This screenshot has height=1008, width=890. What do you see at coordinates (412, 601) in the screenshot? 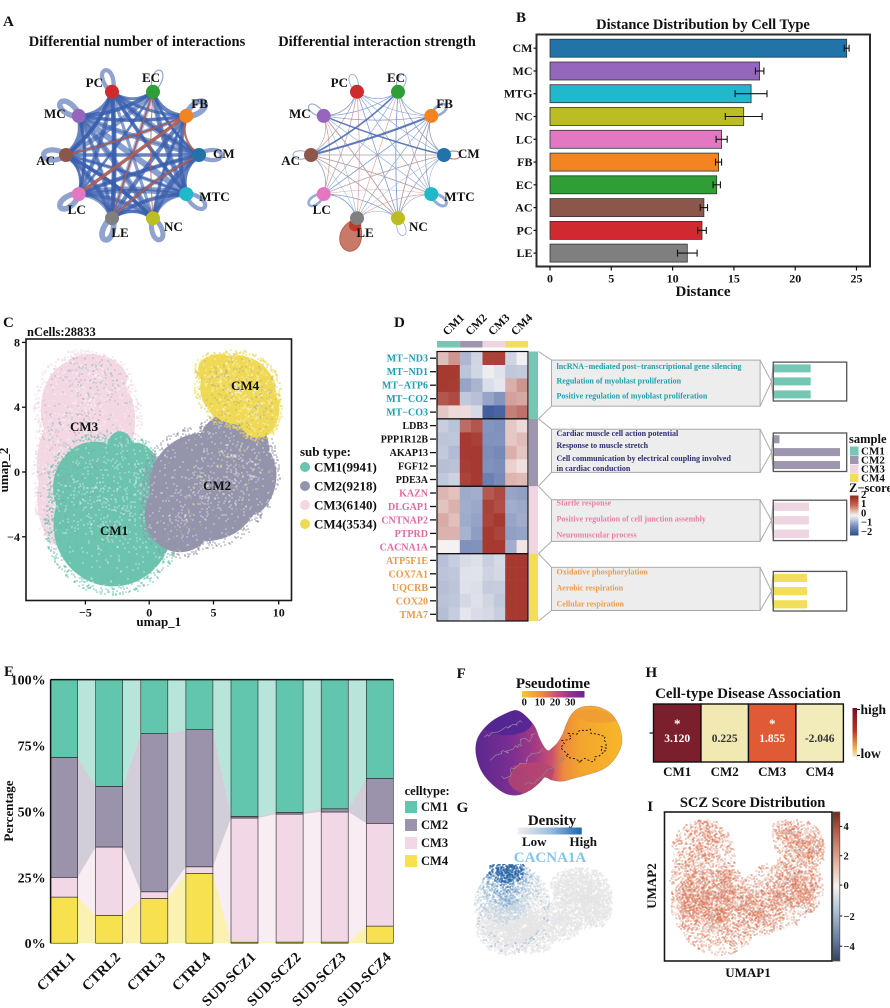
I see `svg-text: COX20` at bounding box center [412, 601].